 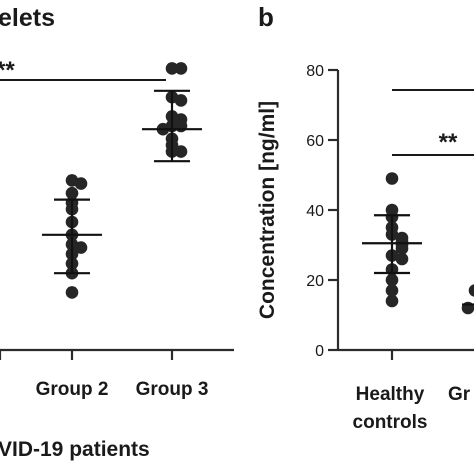 I want to click on left-significance-label: **, so click(x=7, y=70).